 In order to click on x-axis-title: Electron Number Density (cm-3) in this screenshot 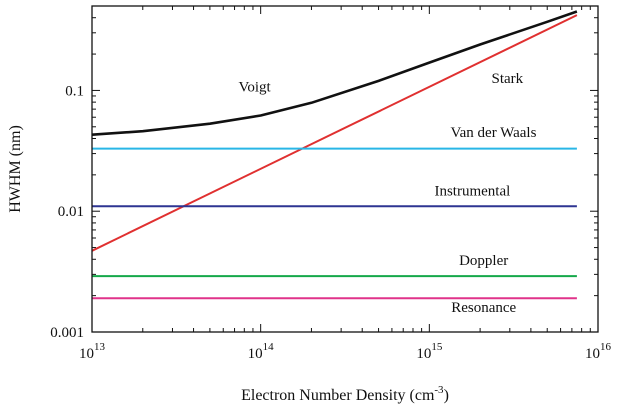, I will do `click(345, 394)`.